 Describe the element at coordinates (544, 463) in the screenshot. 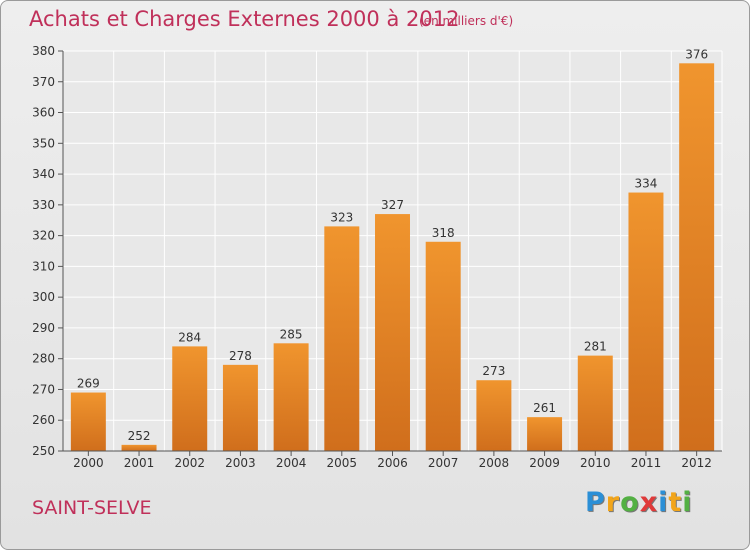

I see `x-tick-label: 2009` at that location.